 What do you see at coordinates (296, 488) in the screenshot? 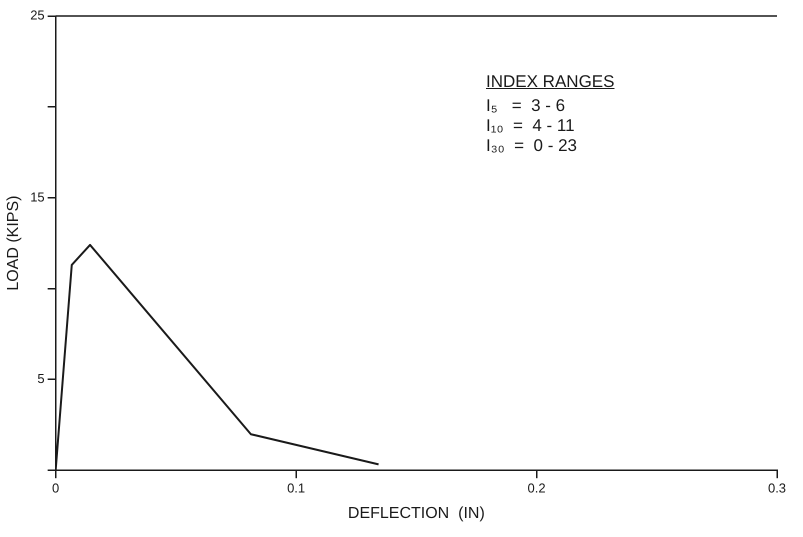
I see `x-tick-label: 0.1` at bounding box center [296, 488].